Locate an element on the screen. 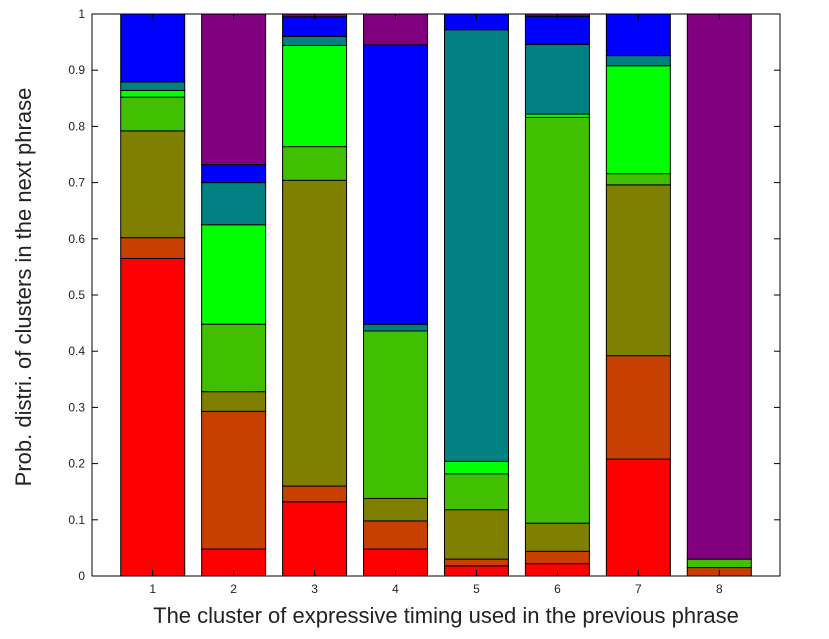 The width and height of the screenshot is (829, 639). y-tick-label: 0.8 is located at coordinates (76, 126).